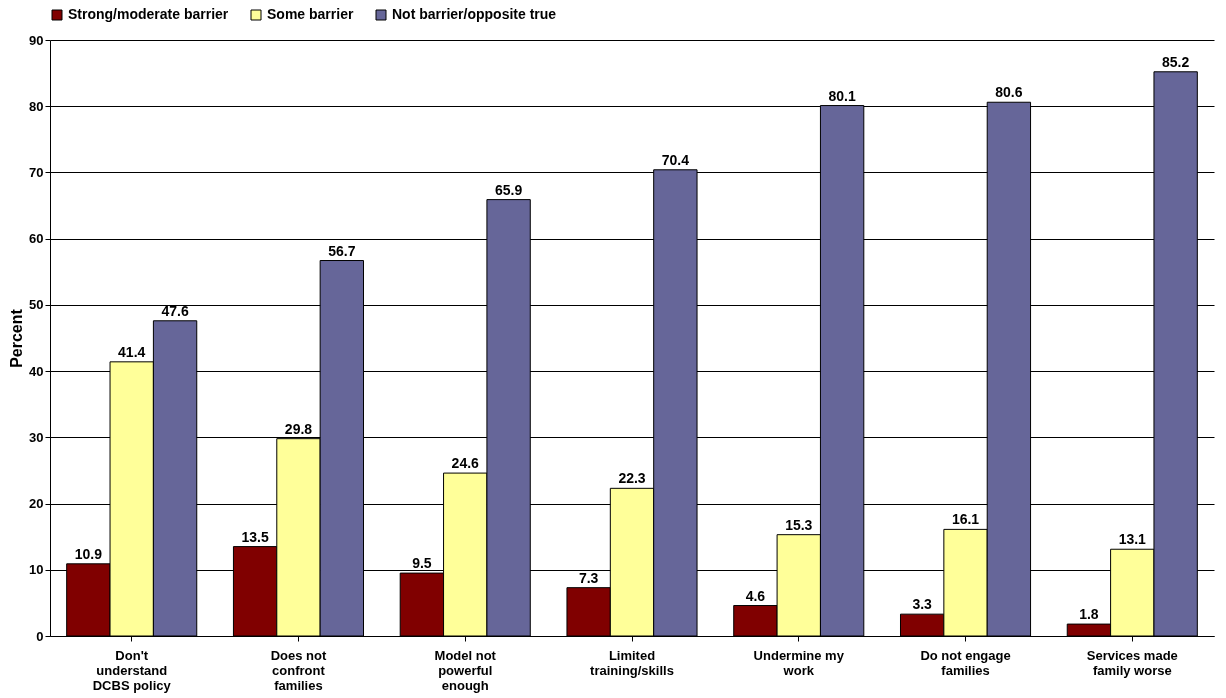 The height and width of the screenshot is (698, 1226). What do you see at coordinates (422, 563) in the screenshot?
I see `data-label: 9.5` at bounding box center [422, 563].